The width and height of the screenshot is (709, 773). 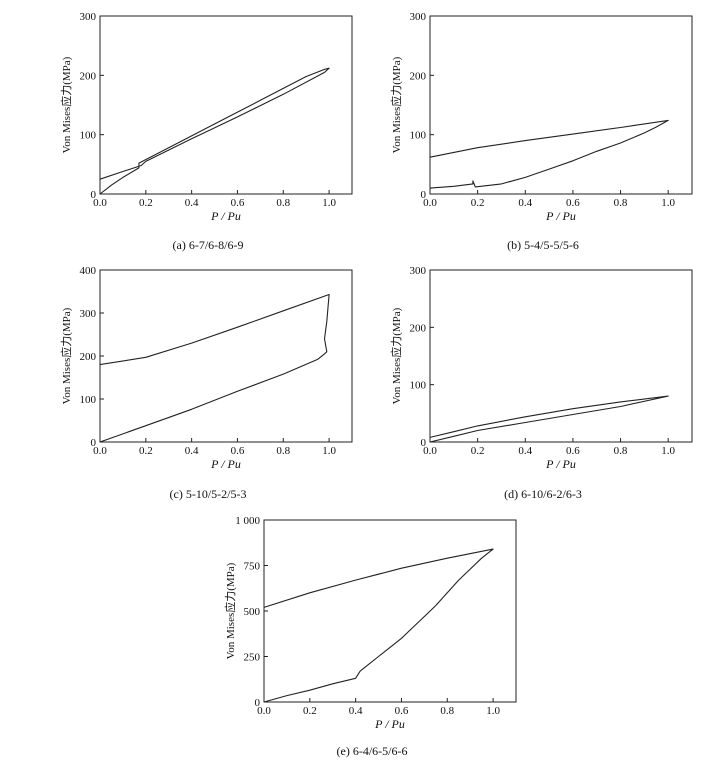 What do you see at coordinates (543, 245) in the screenshot?
I see `chart-caption: (b) 5-4/5-5/5-6` at bounding box center [543, 245].